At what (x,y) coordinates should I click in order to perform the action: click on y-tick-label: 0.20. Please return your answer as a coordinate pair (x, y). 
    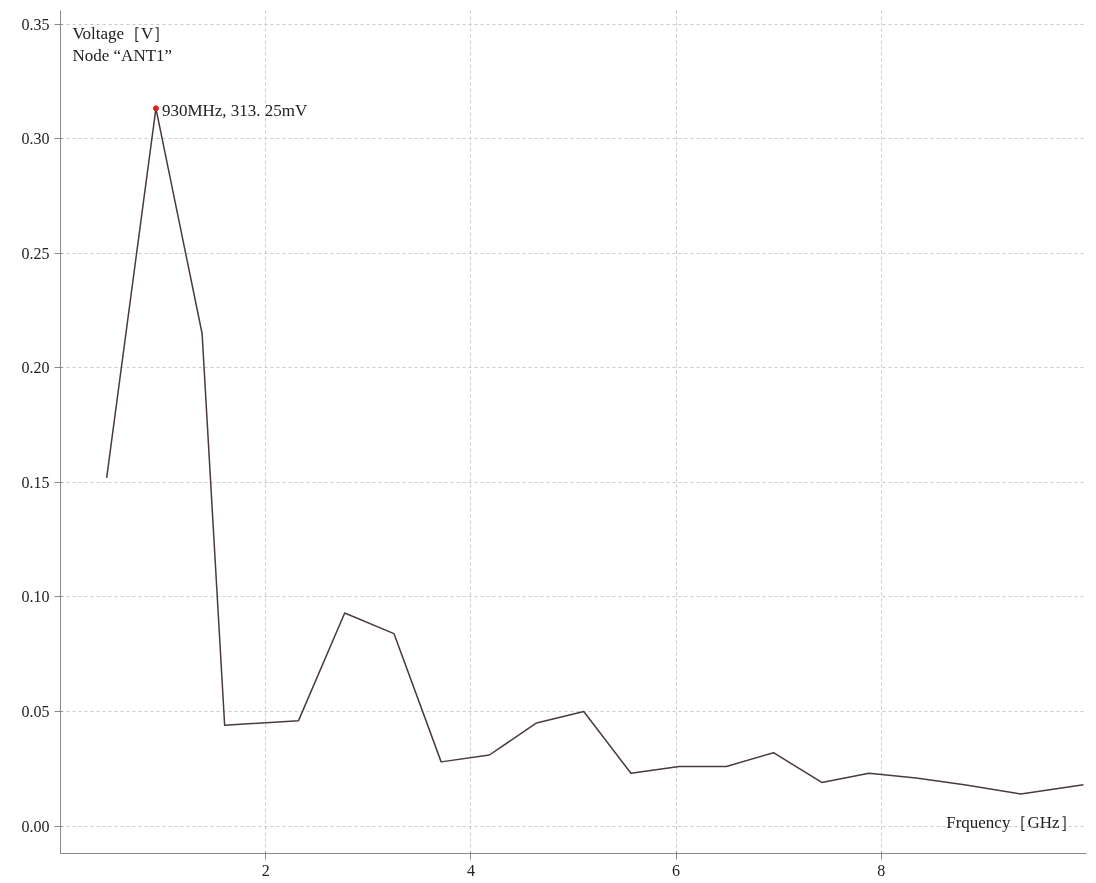
    Looking at the image, I should click on (35, 368).